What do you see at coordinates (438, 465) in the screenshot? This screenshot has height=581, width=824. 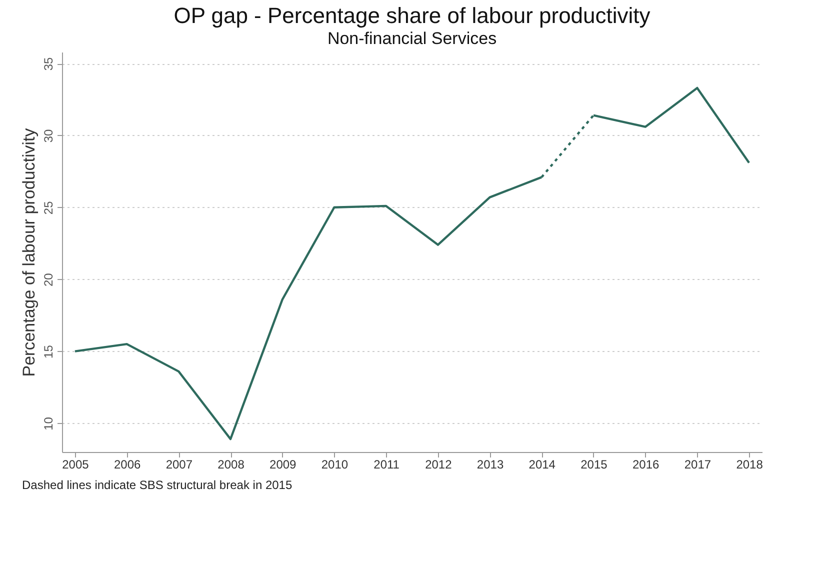 I see `x-tick-label: 2012` at bounding box center [438, 465].